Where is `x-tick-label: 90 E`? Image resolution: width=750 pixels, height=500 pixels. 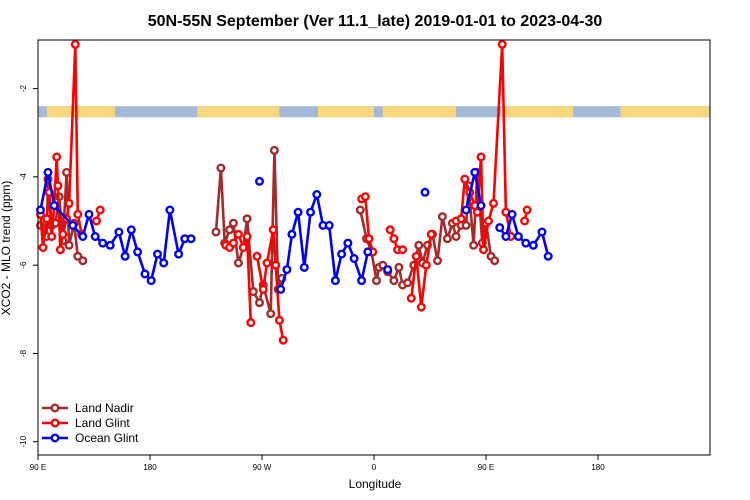
x-tick-label: 90 E is located at coordinates (38, 467).